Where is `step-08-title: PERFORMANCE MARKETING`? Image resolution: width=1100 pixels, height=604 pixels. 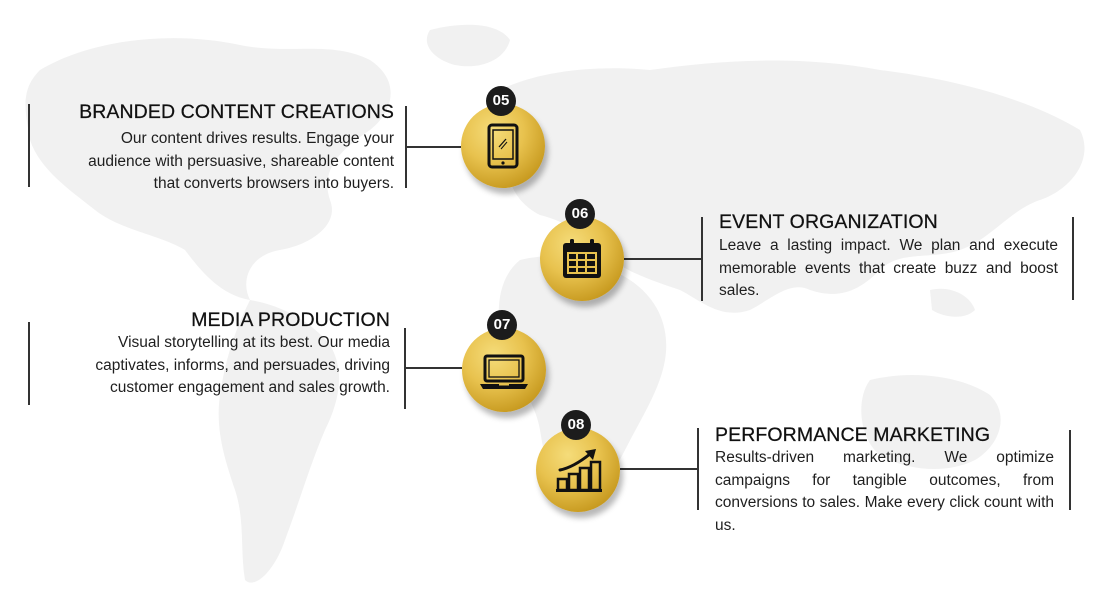
step-08-title: PERFORMANCE MARKETING is located at coordinates (853, 435).